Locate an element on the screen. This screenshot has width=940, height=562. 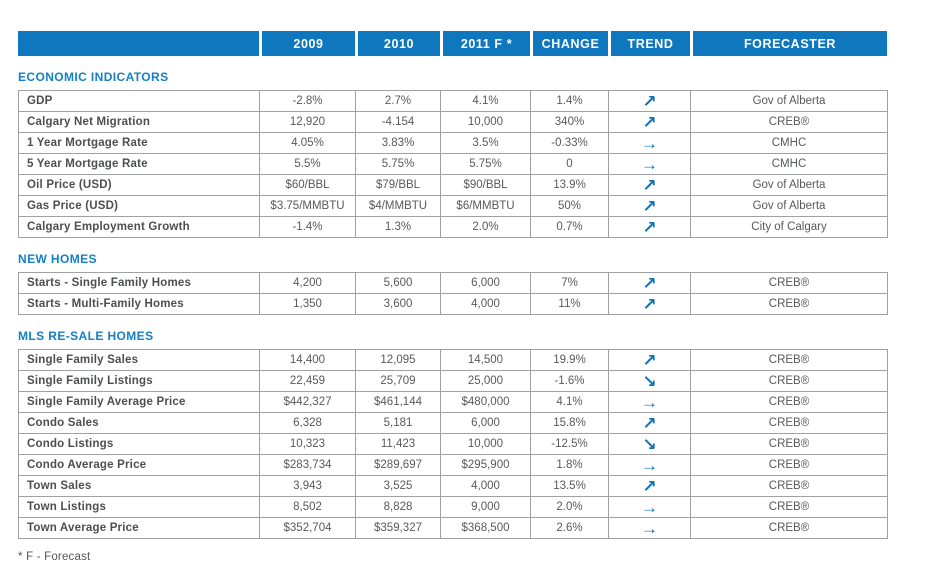
value-2009-cell: 3,943 is located at coordinates (307, 486).